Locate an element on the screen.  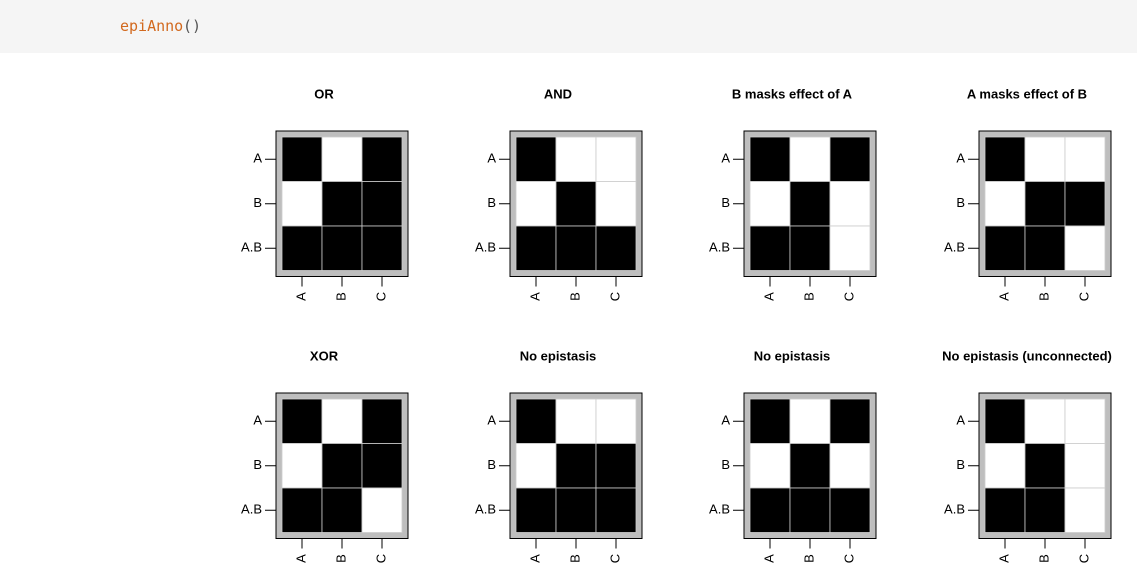
panel-title: AND is located at coordinates (558, 93).